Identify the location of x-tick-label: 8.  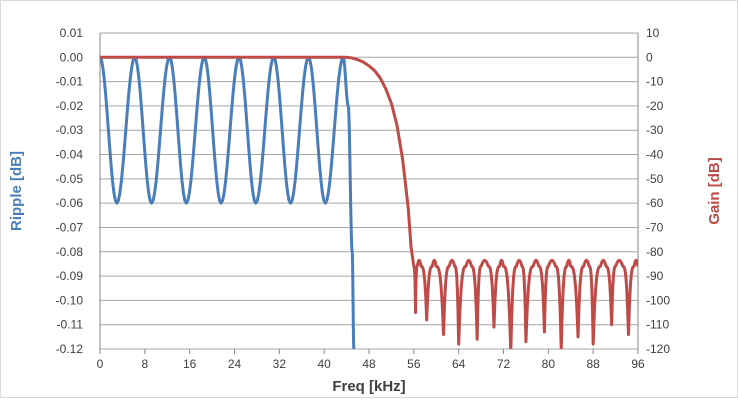
(144, 364).